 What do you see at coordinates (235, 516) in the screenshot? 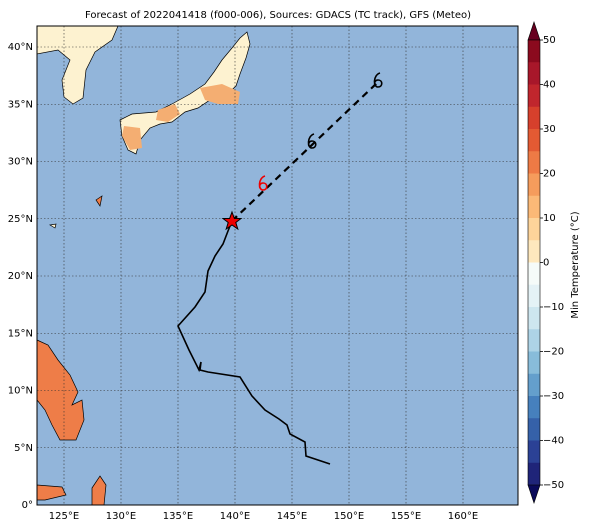
I see `lon-label: 140°E` at bounding box center [235, 516].